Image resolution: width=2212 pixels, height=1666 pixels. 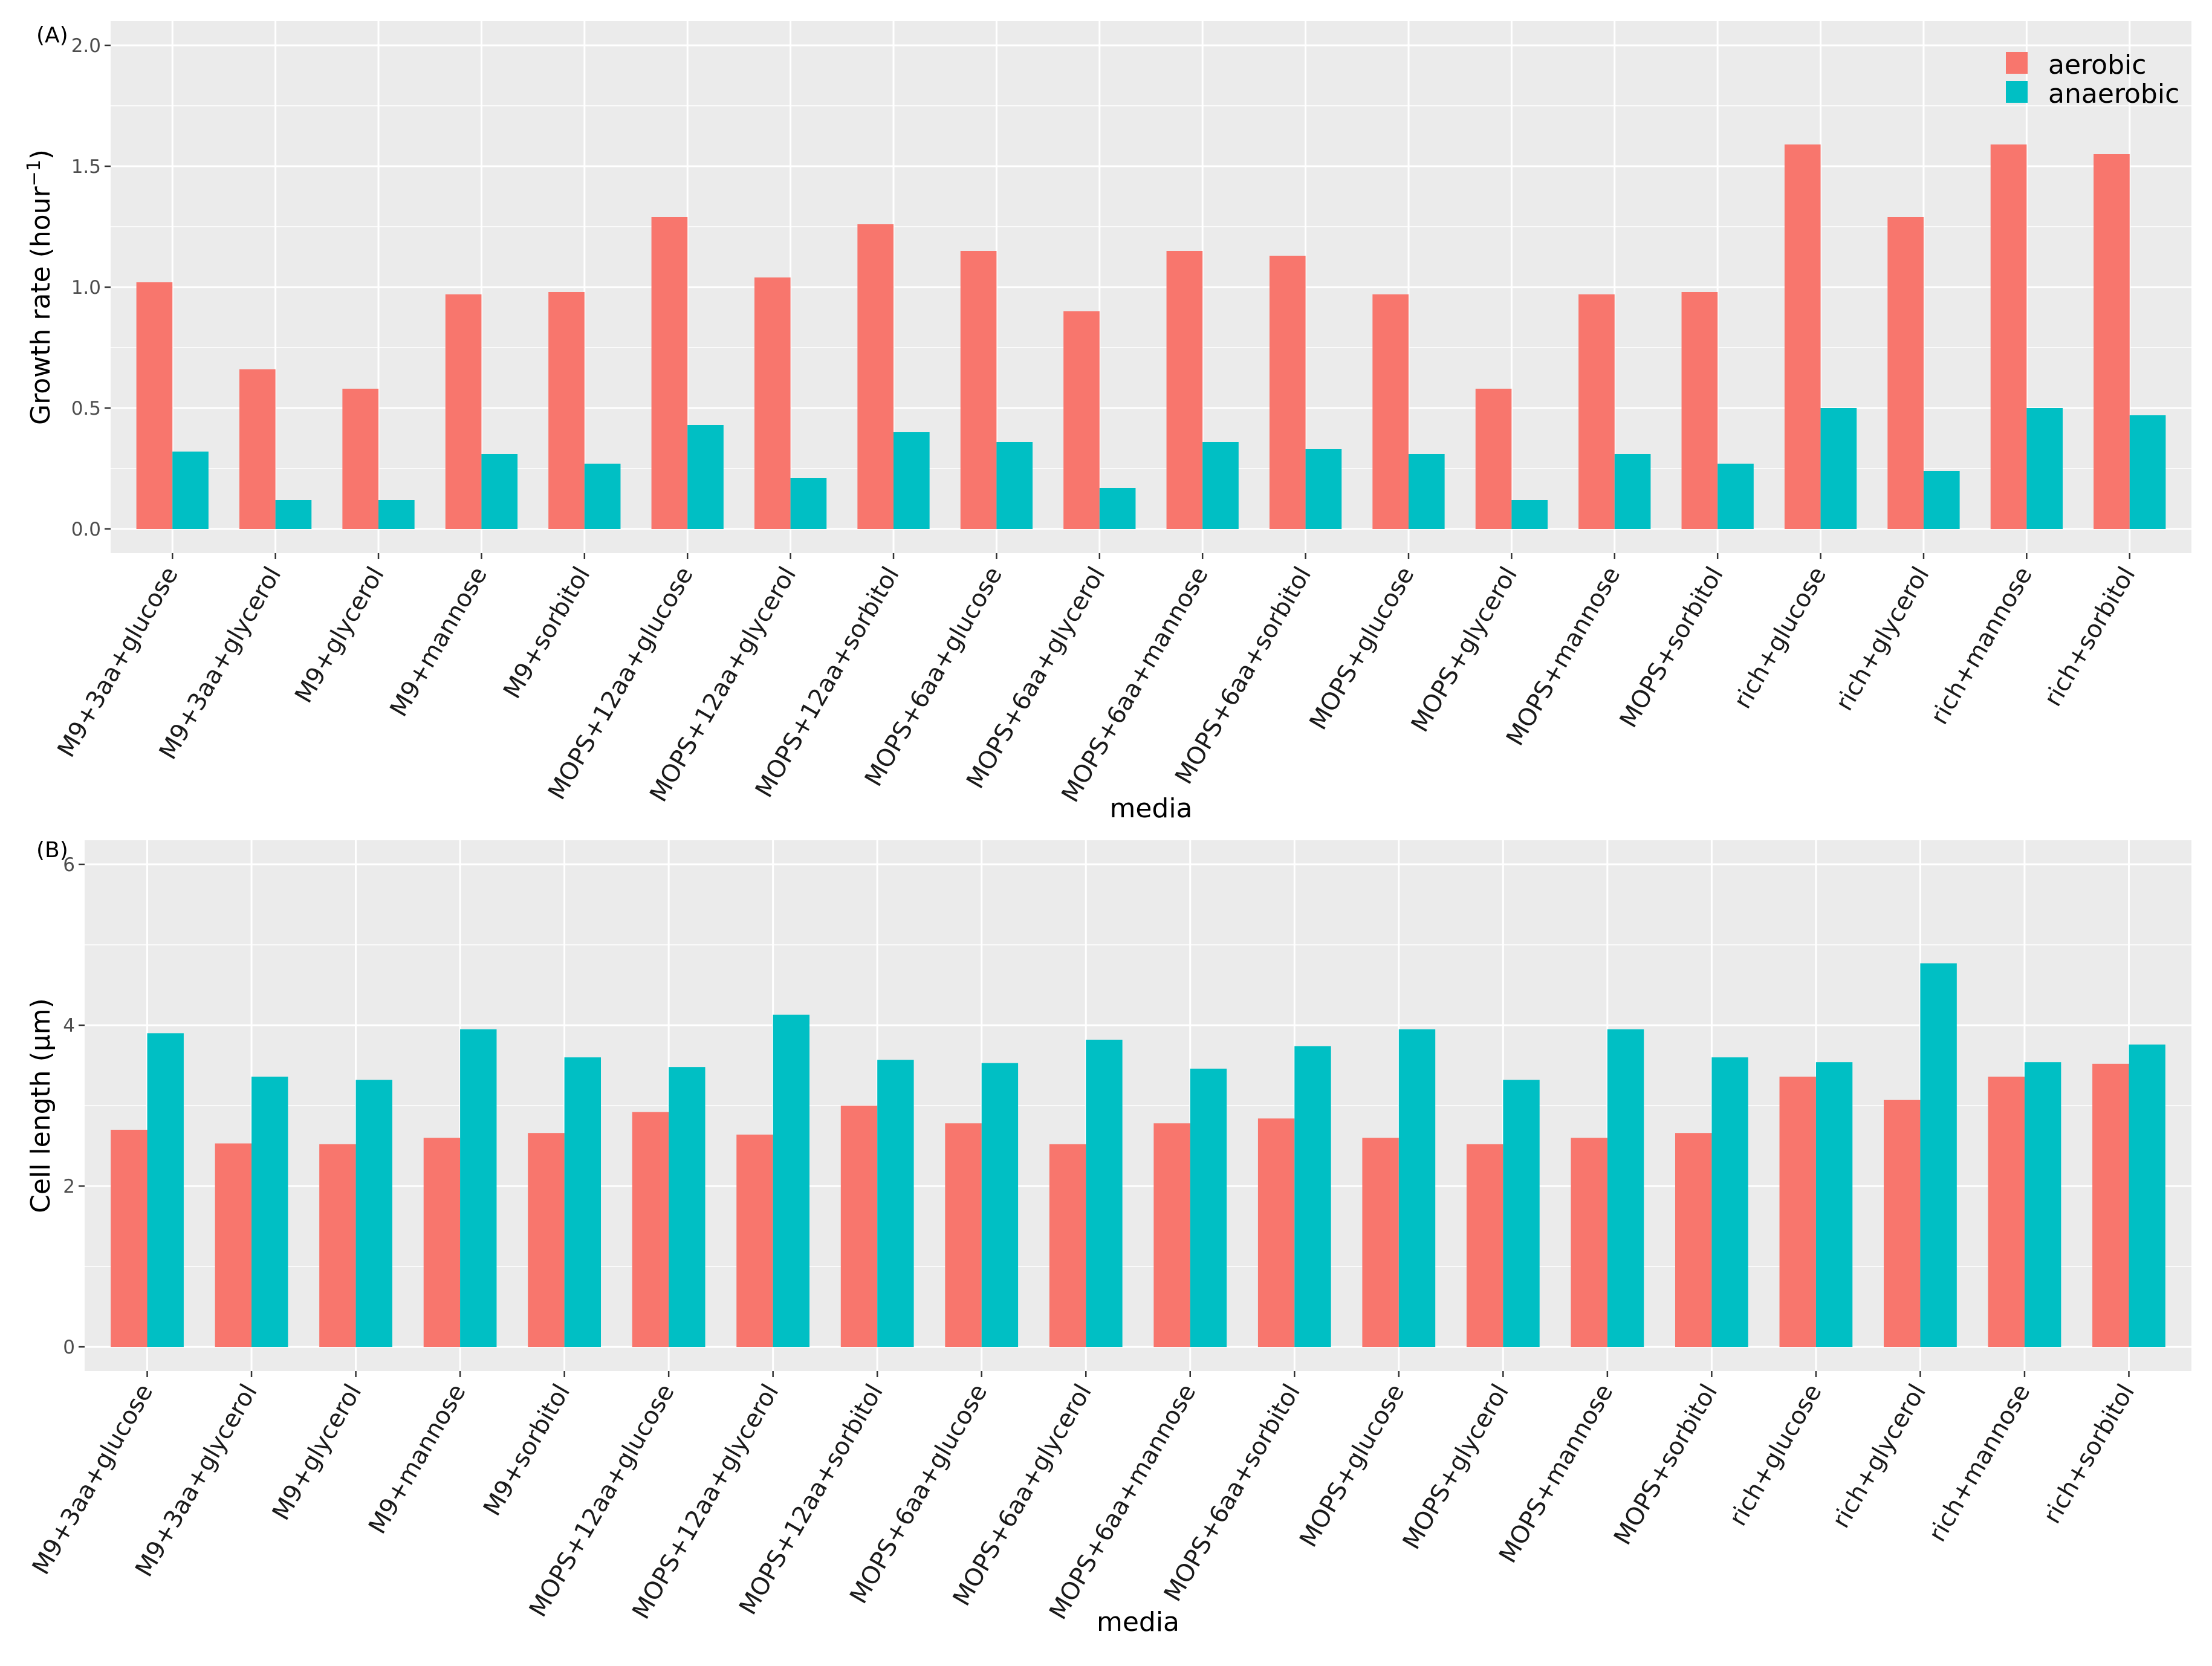 What do you see at coordinates (2017, 63) in the screenshot?
I see `legend-key-aerobic` at bounding box center [2017, 63].